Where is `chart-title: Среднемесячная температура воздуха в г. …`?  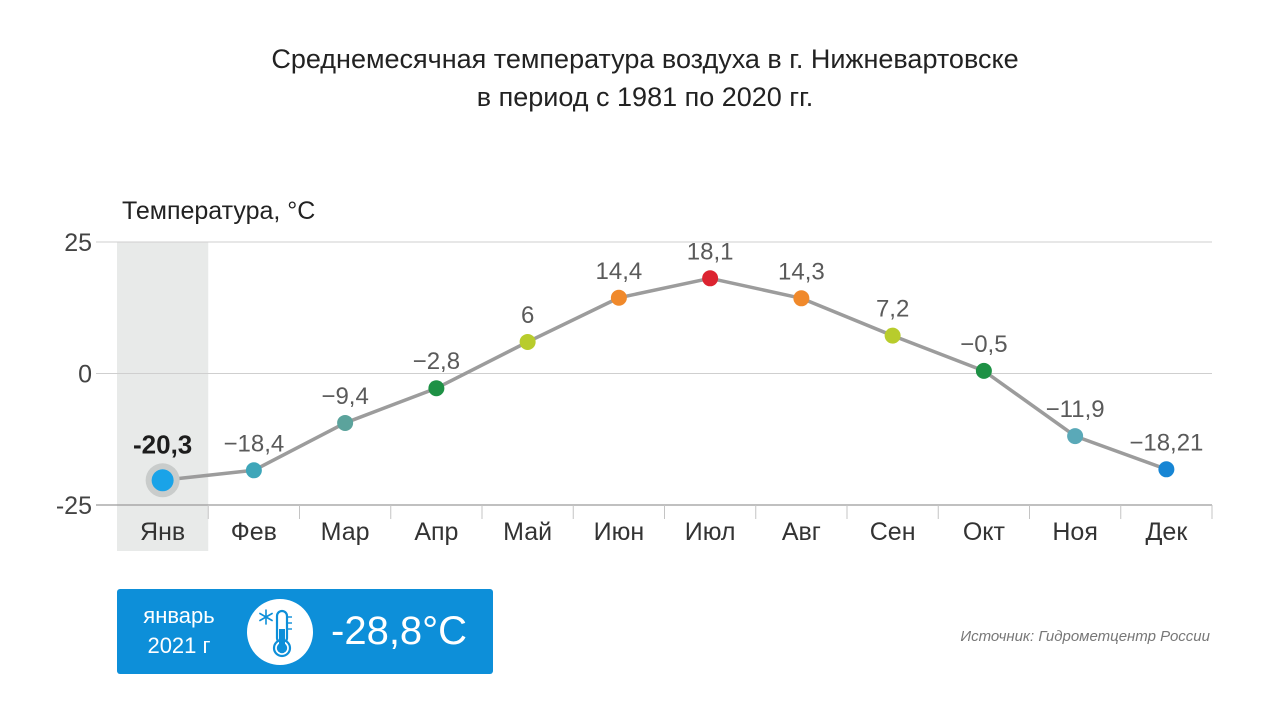 chart-title: Среднемесячная температура воздуха в г. … is located at coordinates (640, 78).